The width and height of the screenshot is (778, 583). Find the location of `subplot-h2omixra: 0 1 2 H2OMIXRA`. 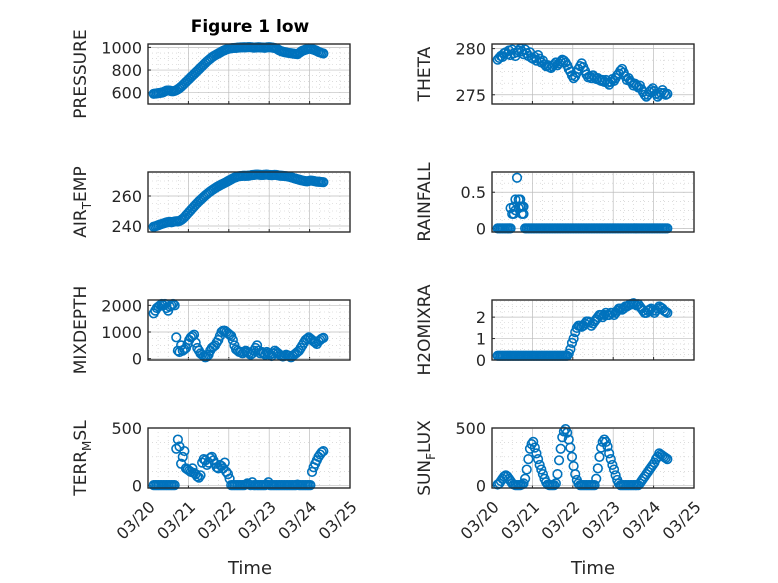

subplot-h2omixra: 0 1 2 H2OMIXRA is located at coordinates (555, 330).